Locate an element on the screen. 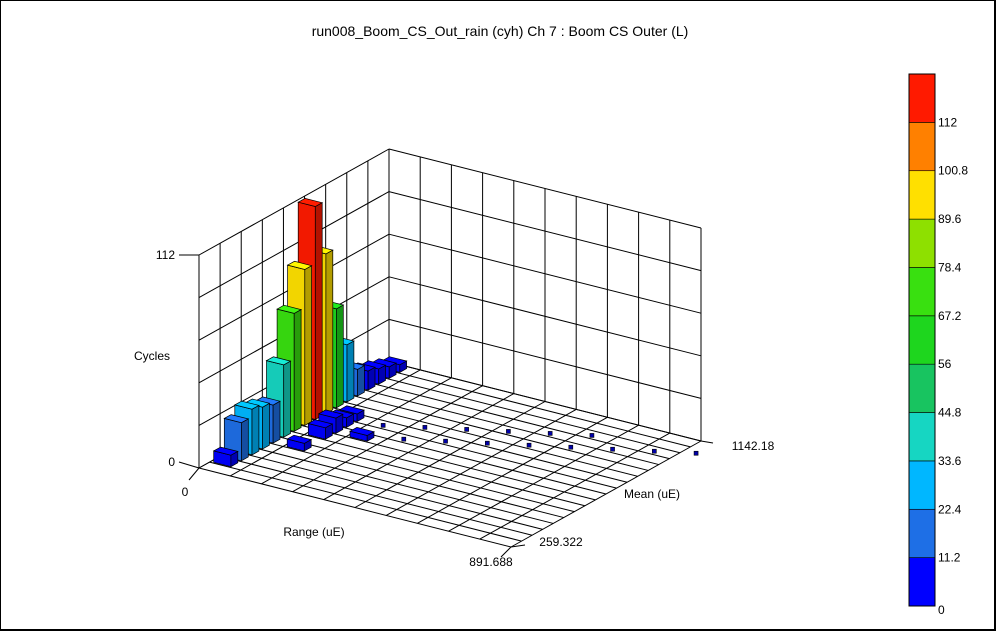 The width and height of the screenshot is (998, 633). y-tick-label: 1142.18 is located at coordinates (753, 446).